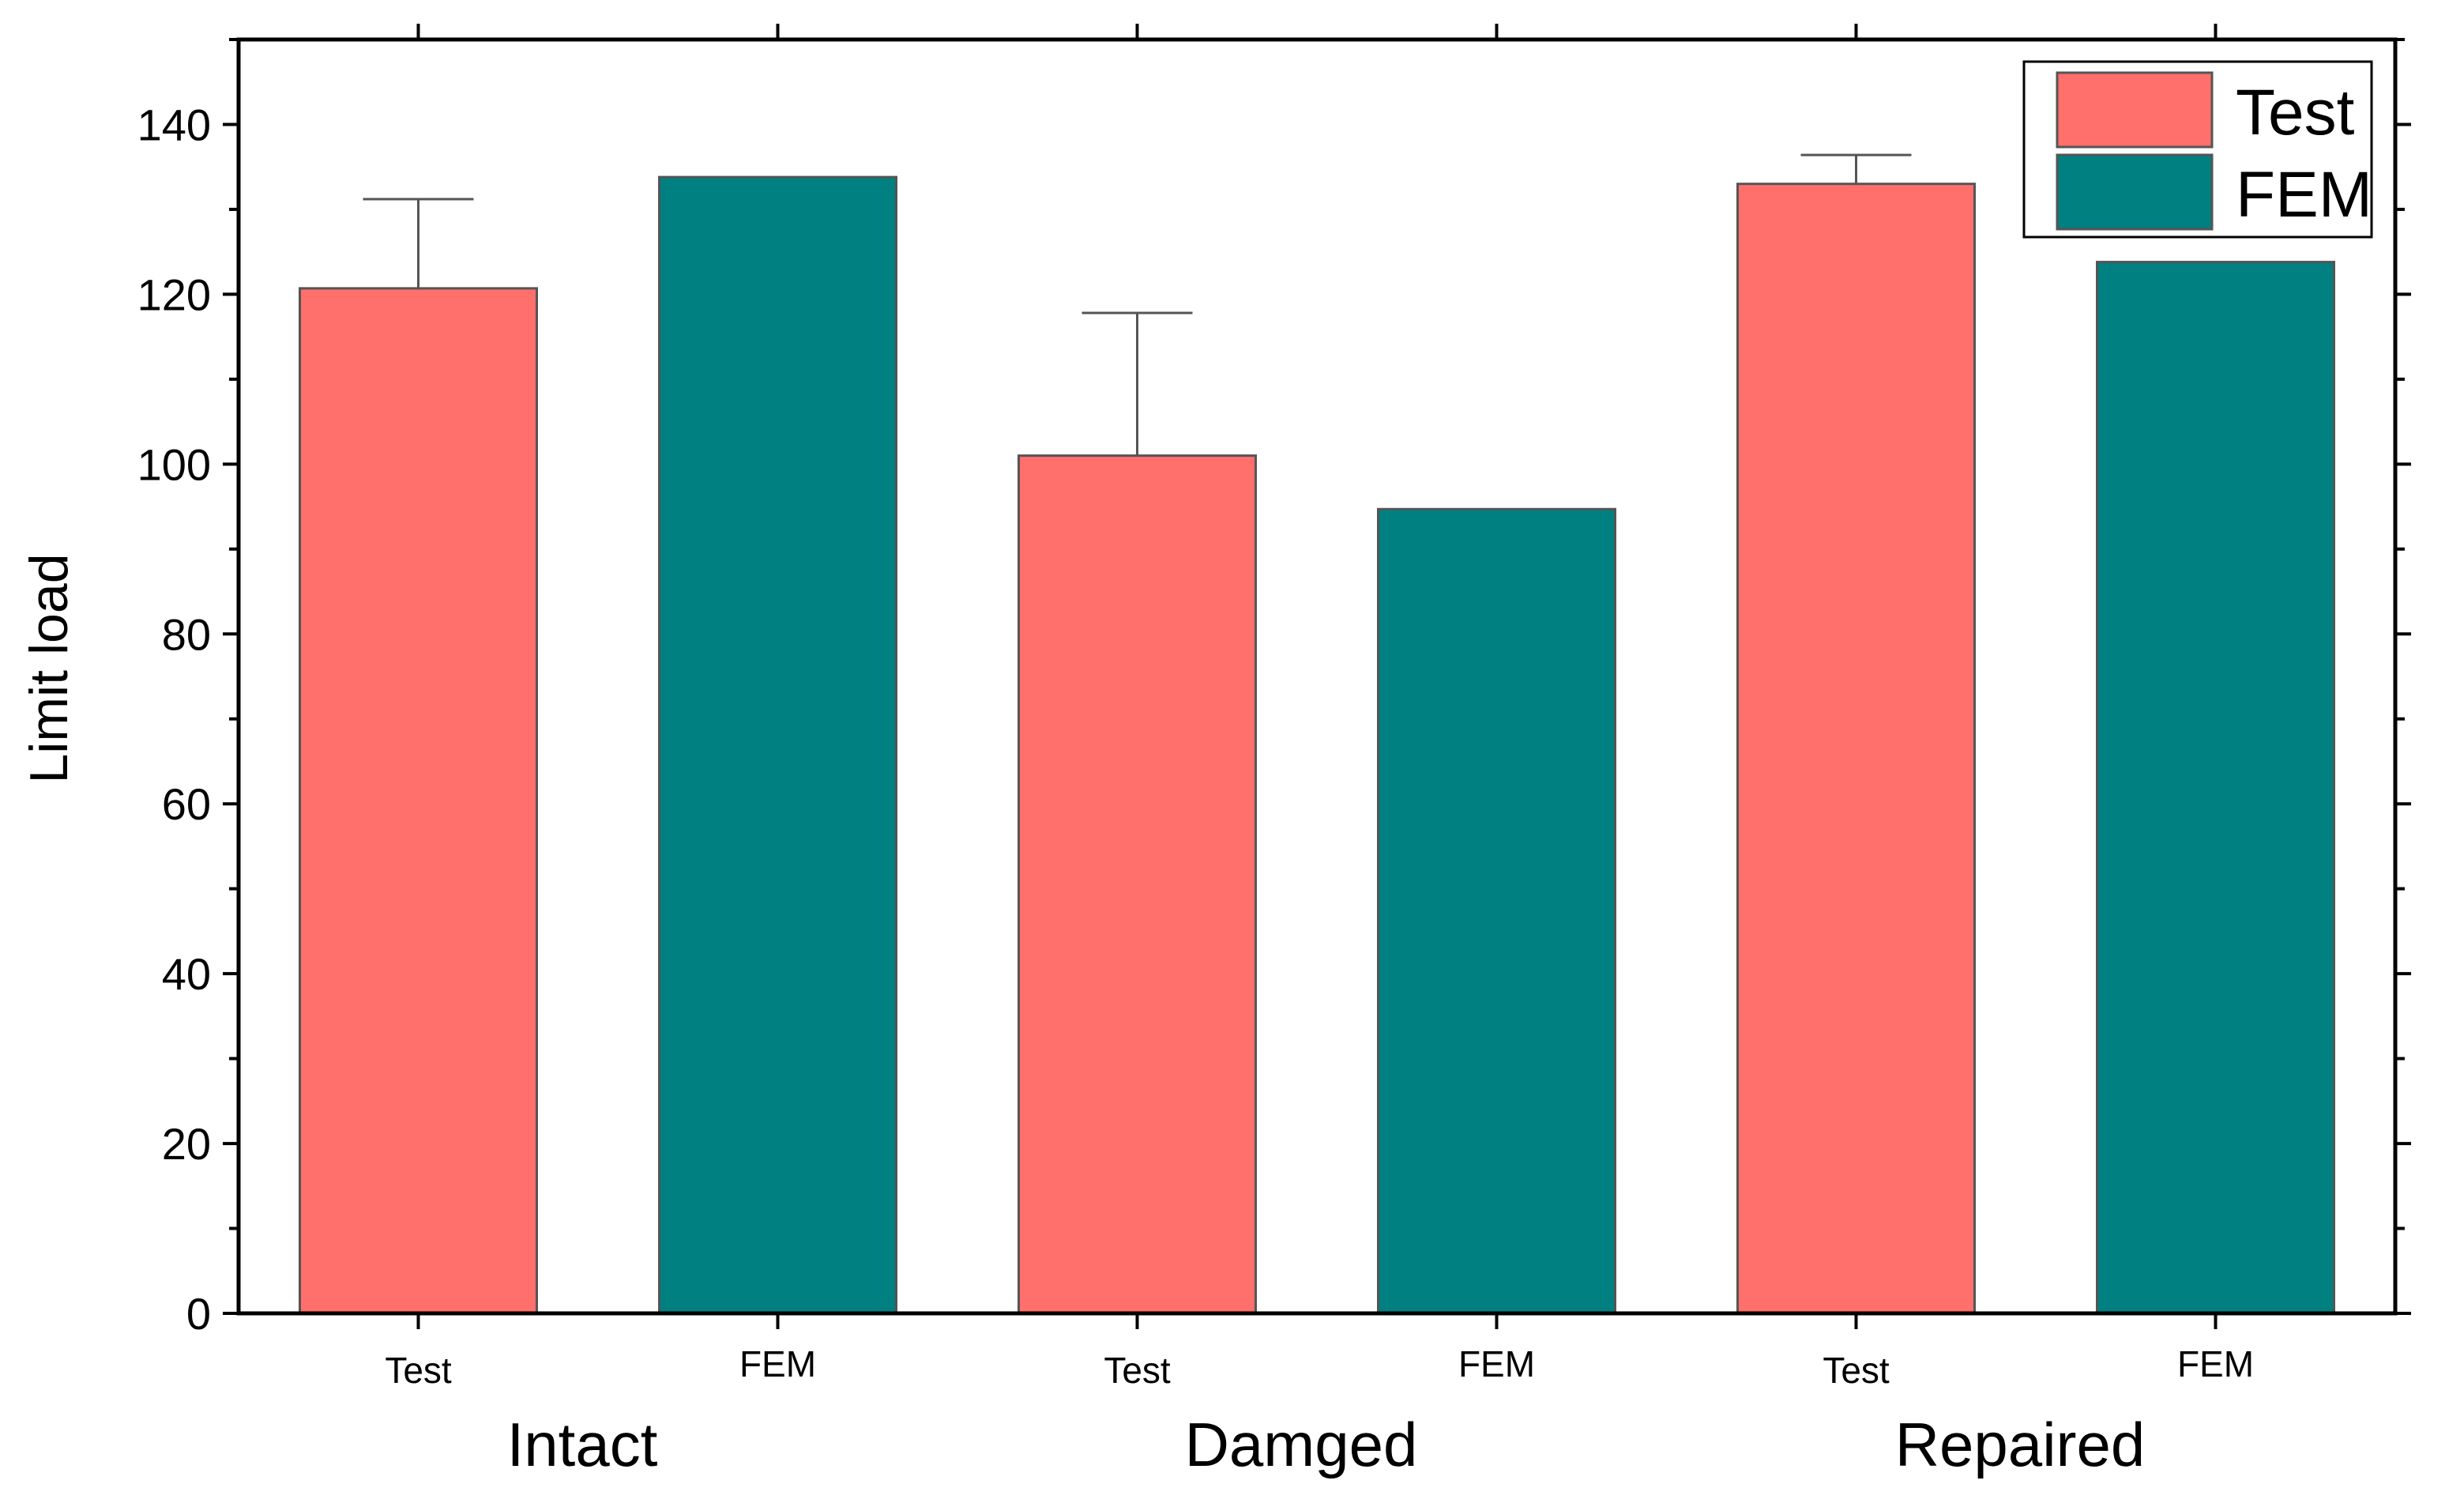 Image resolution: width=2464 pixels, height=1503 pixels. I want to click on bar-intact-fem, so click(777, 745).